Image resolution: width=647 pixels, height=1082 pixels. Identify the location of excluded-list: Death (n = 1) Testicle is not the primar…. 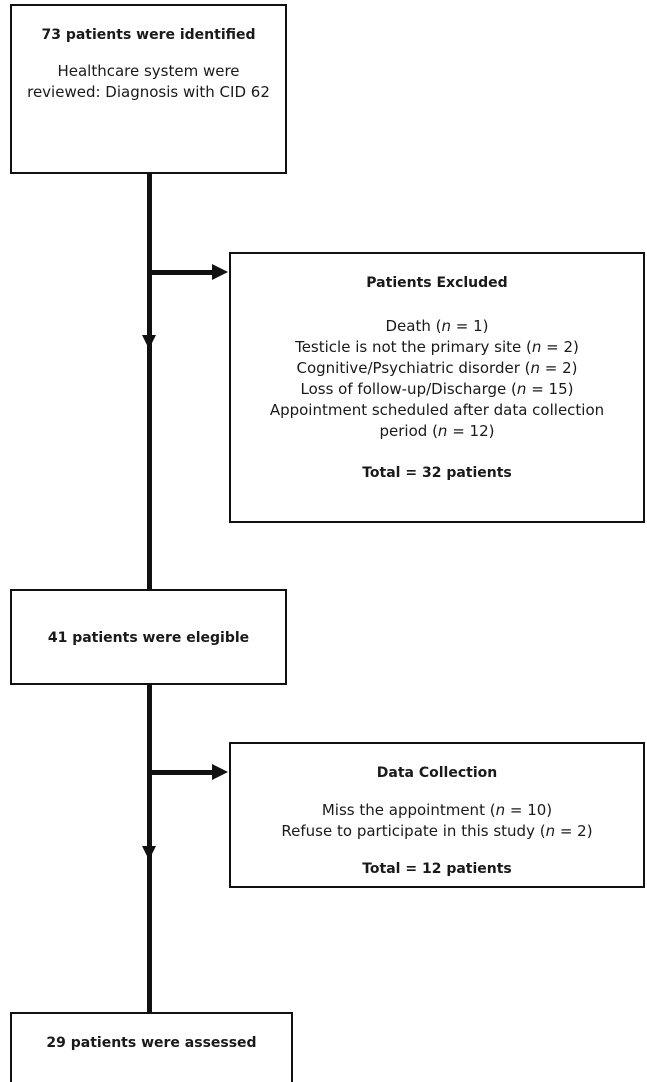
(437, 379).